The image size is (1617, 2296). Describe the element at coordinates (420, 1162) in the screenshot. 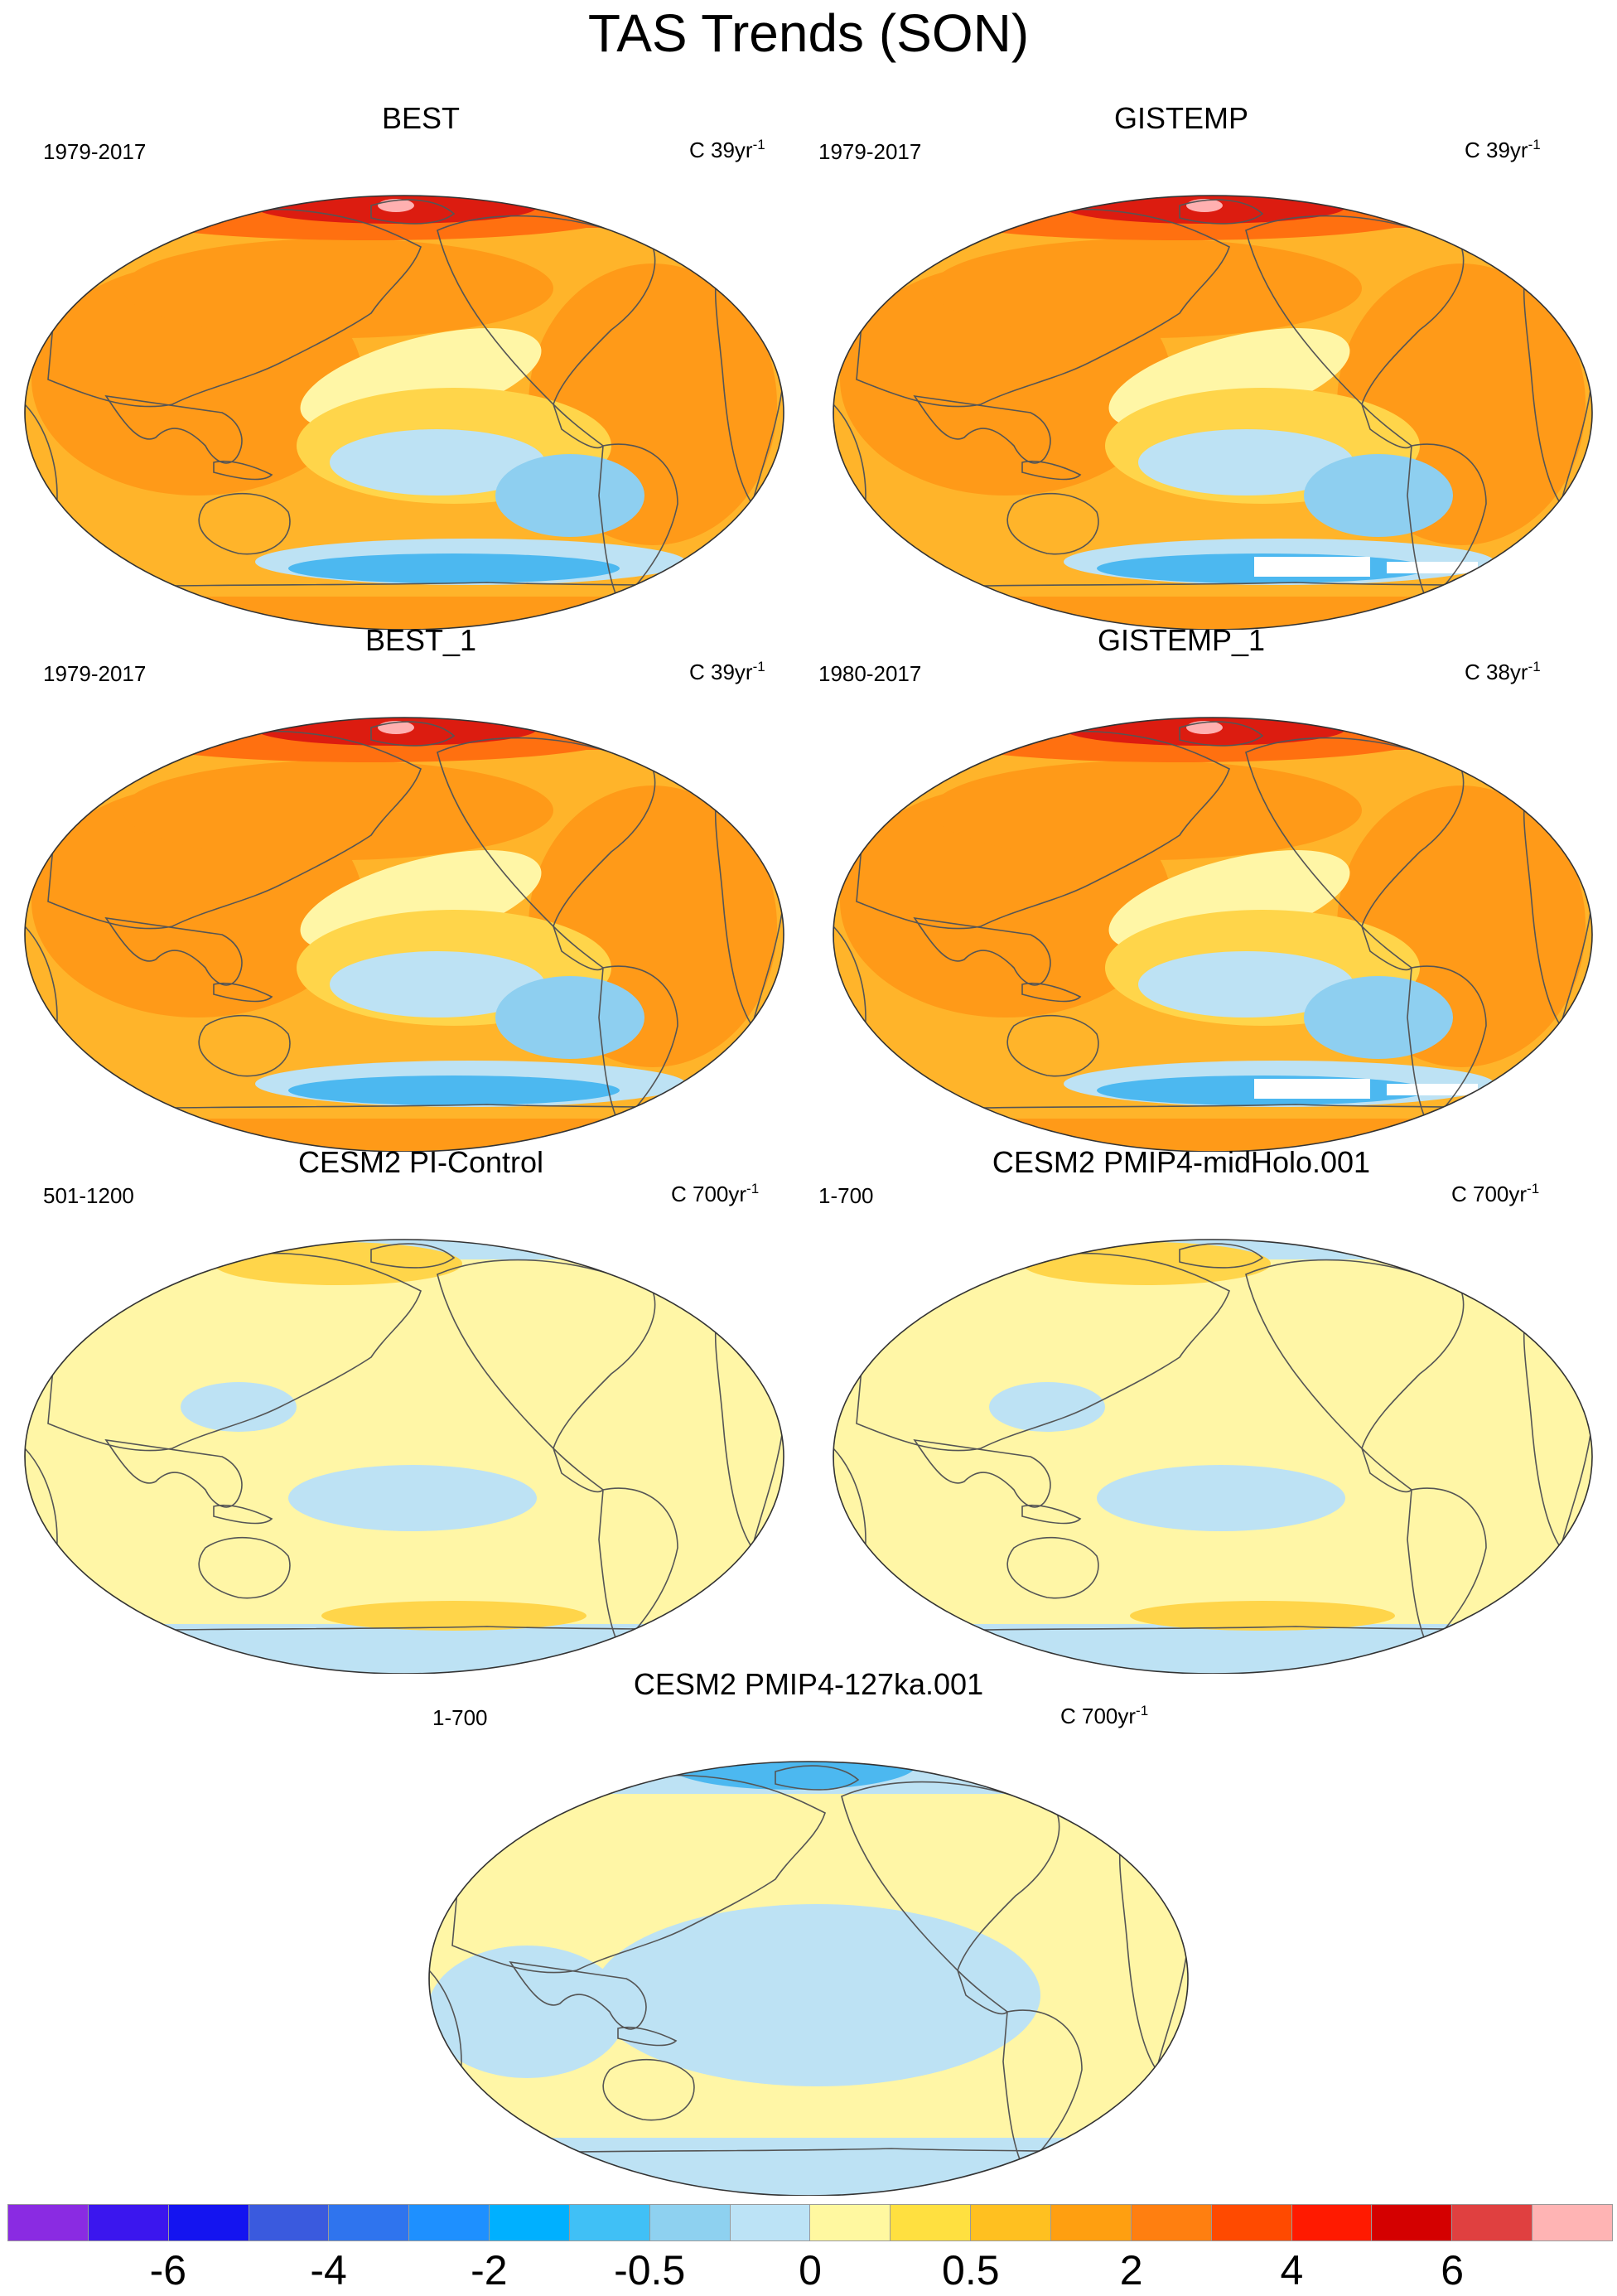

I see `panel-title: CESM2 PI-Control` at that location.